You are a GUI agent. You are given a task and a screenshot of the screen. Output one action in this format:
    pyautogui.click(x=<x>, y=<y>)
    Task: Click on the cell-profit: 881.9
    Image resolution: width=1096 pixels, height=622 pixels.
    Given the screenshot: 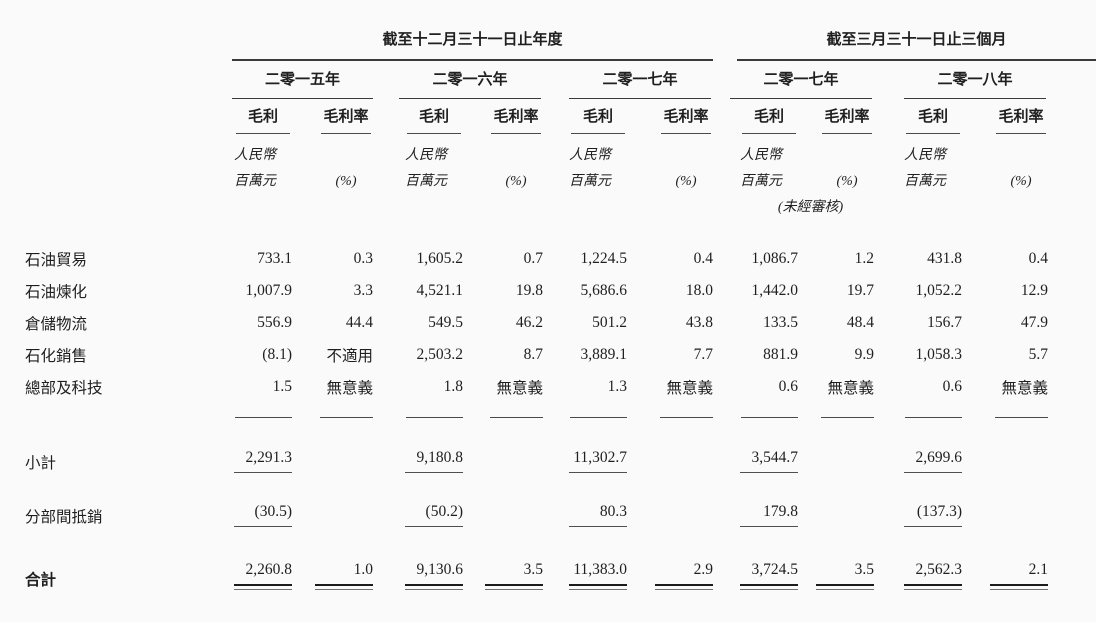 What is the action you would take?
    pyautogui.click(x=781, y=354)
    